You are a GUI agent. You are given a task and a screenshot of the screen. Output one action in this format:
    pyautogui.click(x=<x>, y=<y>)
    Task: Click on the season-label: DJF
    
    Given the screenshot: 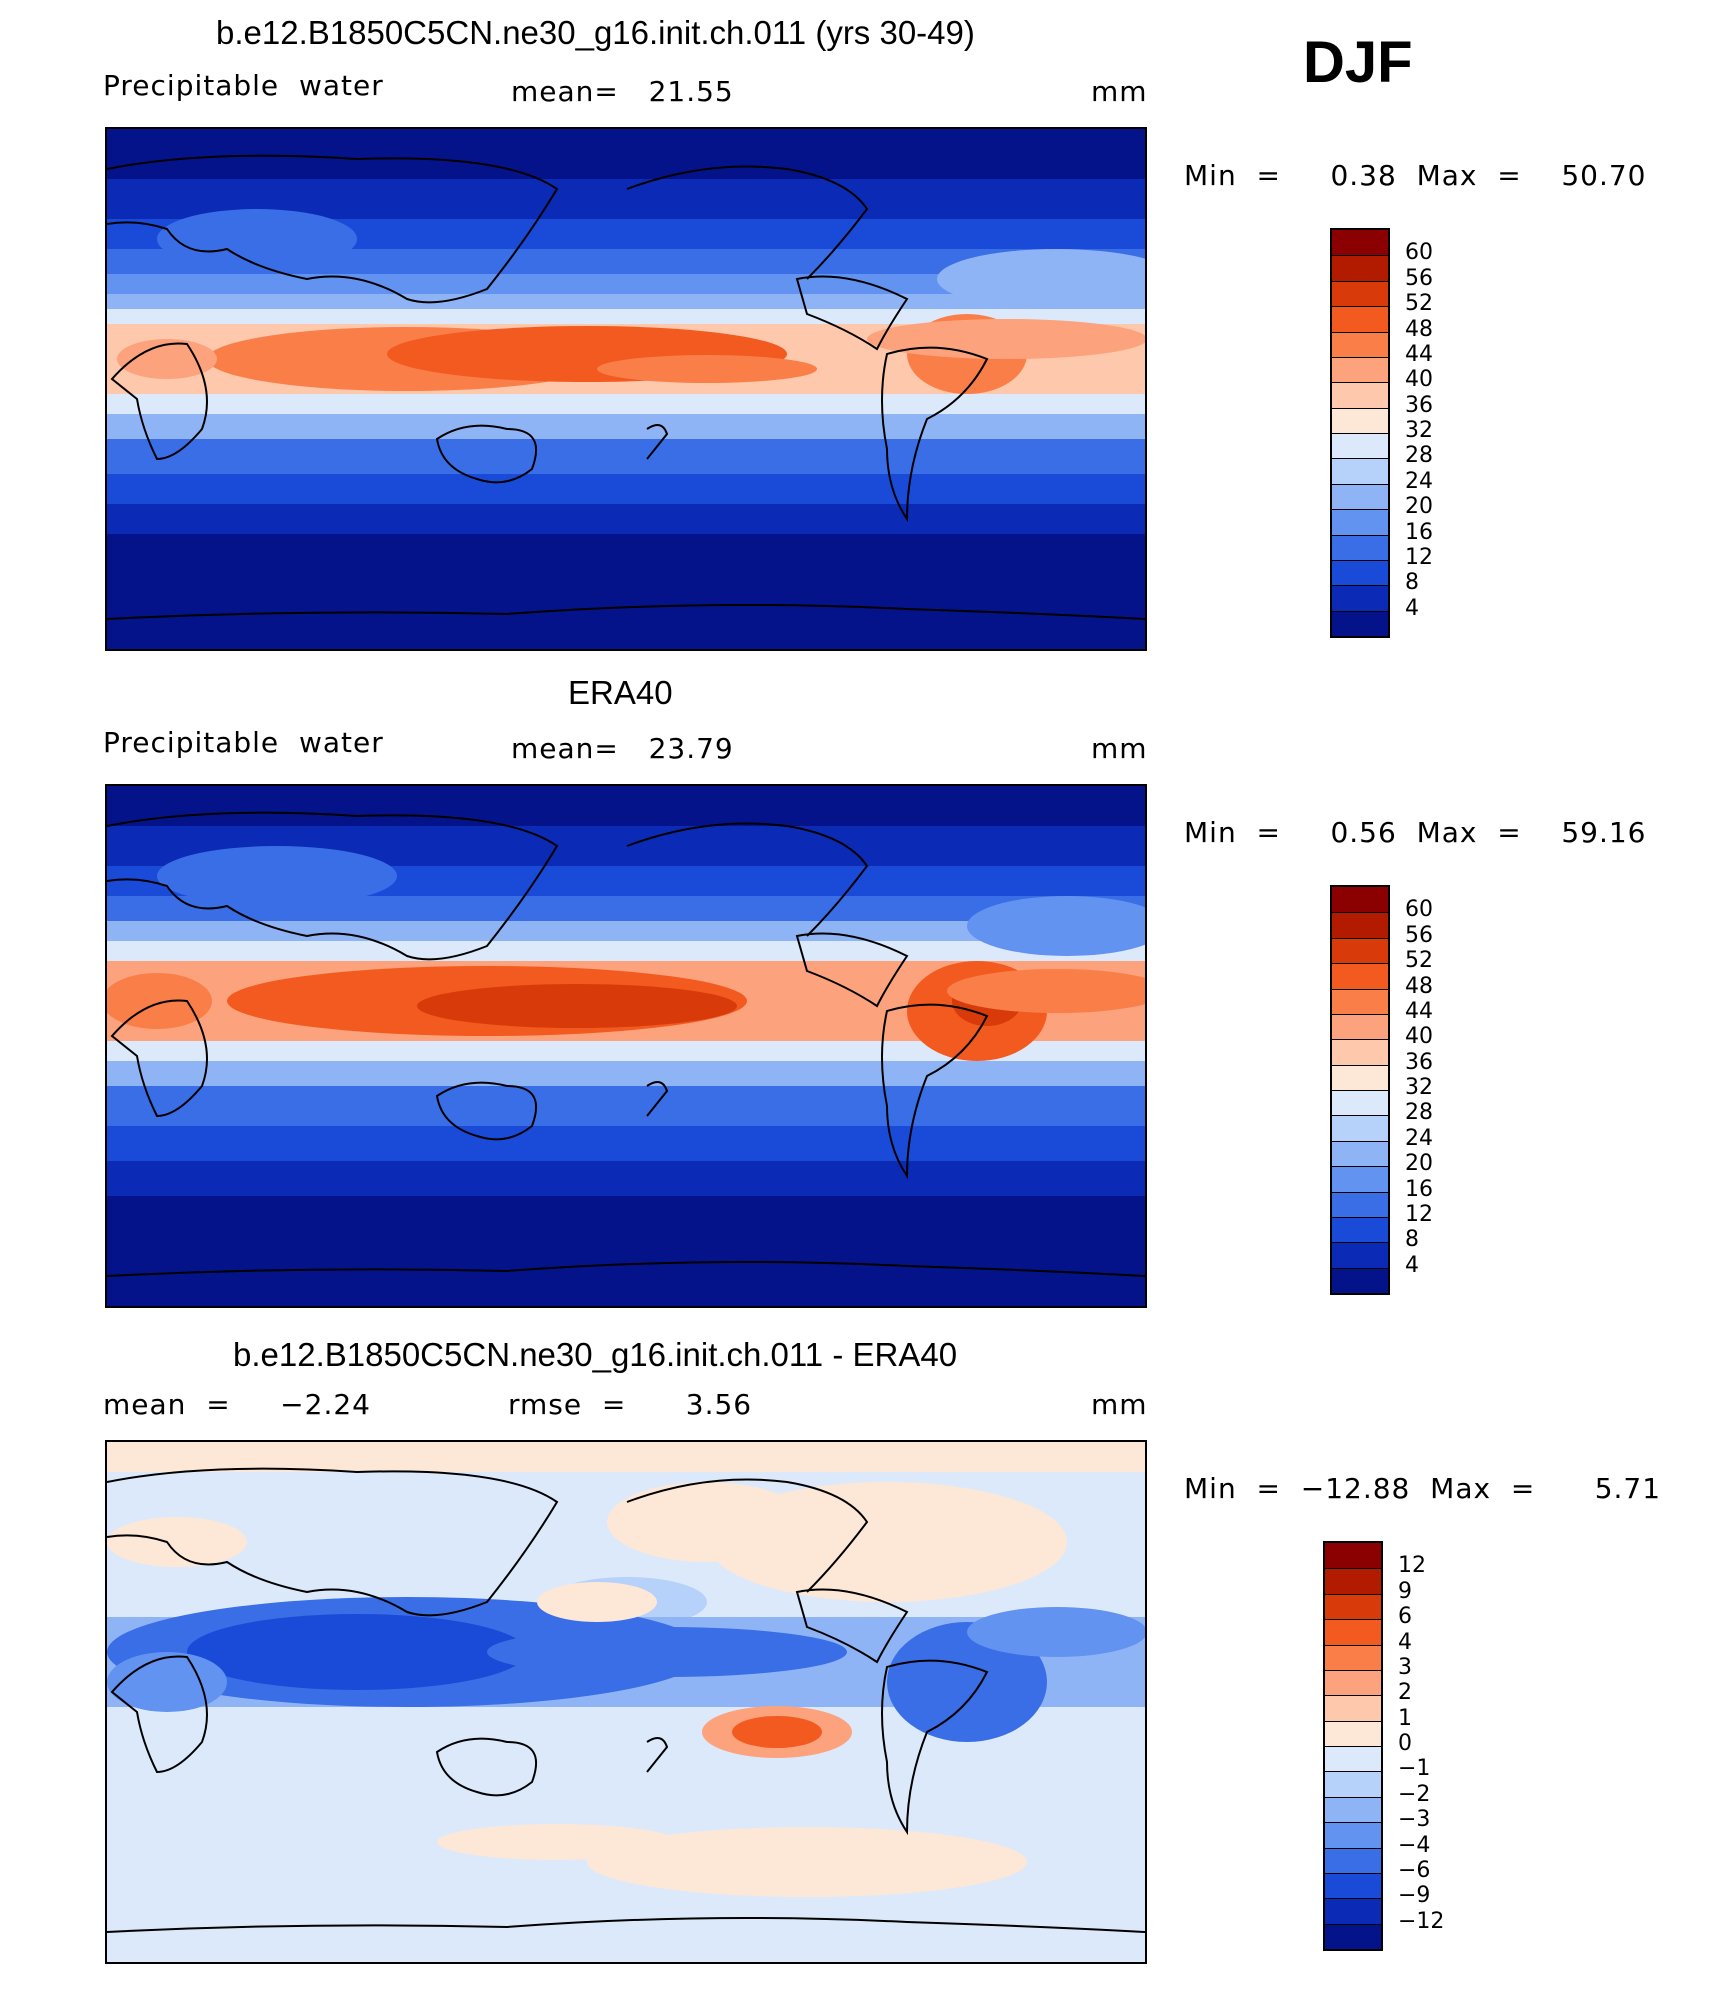 What is the action you would take?
    pyautogui.click(x=1358, y=62)
    